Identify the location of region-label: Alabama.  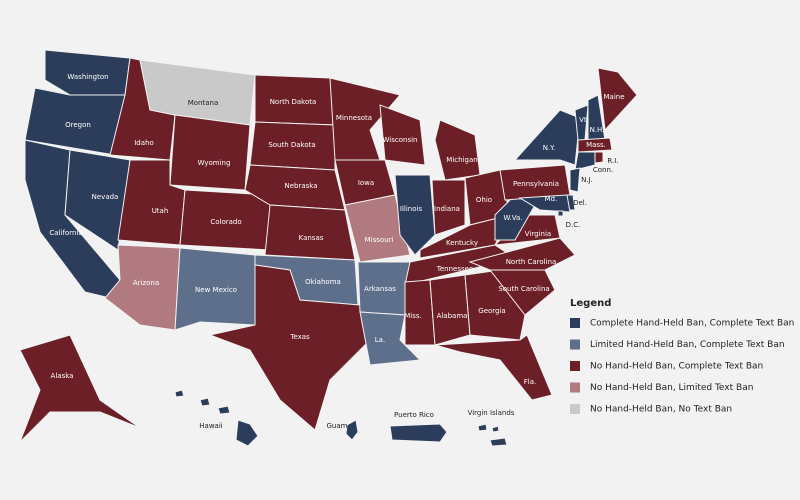
(452, 316).